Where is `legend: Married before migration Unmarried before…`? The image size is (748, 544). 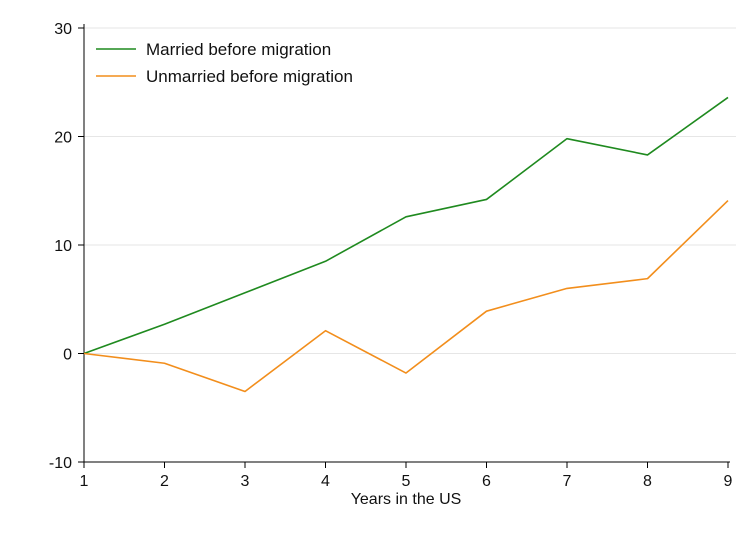 legend: Married before migration Unmarried before… is located at coordinates (224, 63).